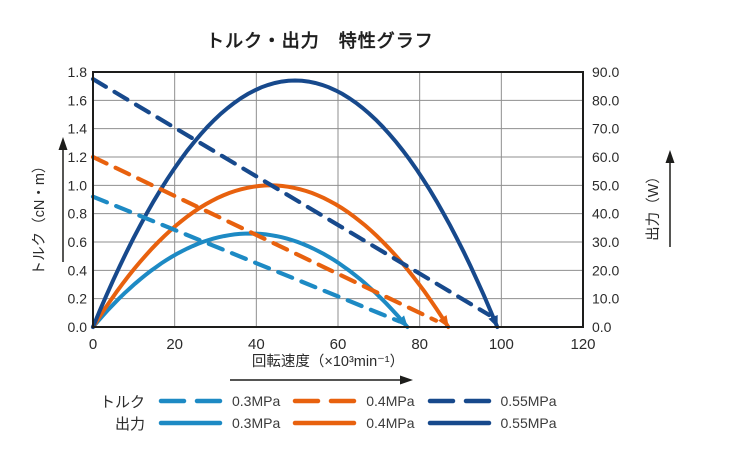 This screenshot has height=463, width=747. What do you see at coordinates (122, 402) in the screenshot?
I see `legend-row-label: トルク` at bounding box center [122, 402].